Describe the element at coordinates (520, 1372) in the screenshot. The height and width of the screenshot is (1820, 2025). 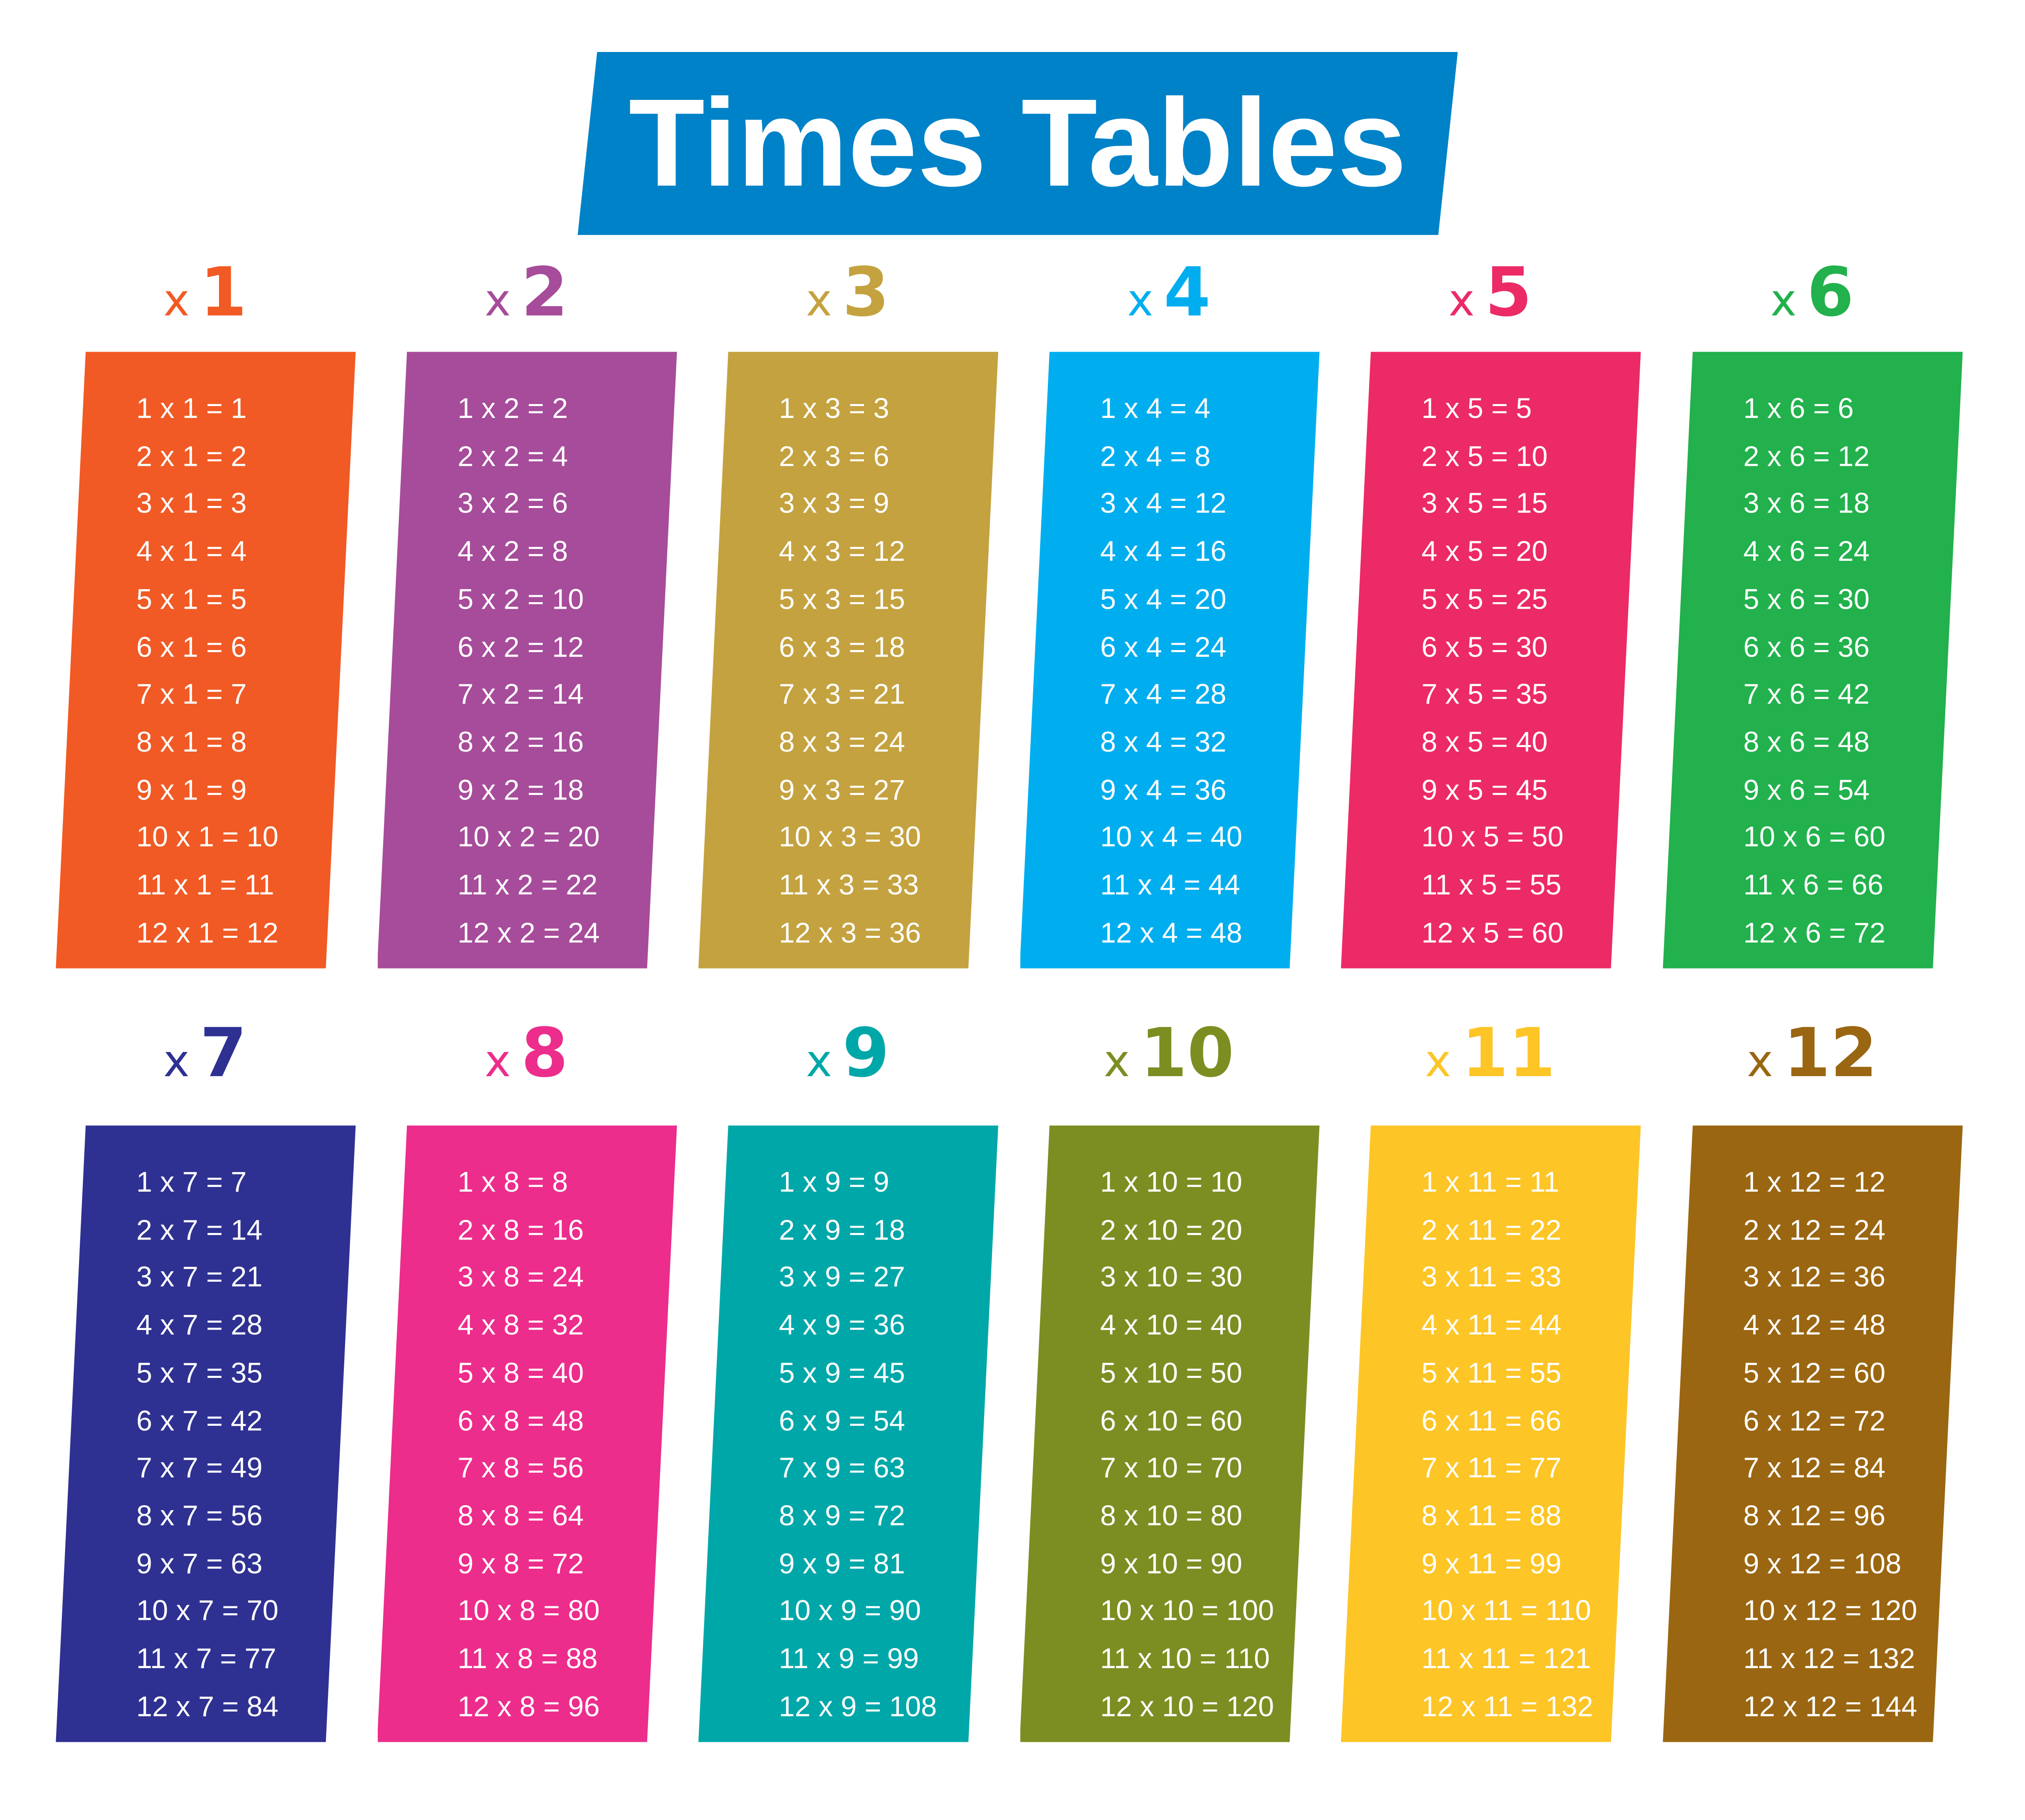
I see `table-row: 5 x 8 = 40` at that location.